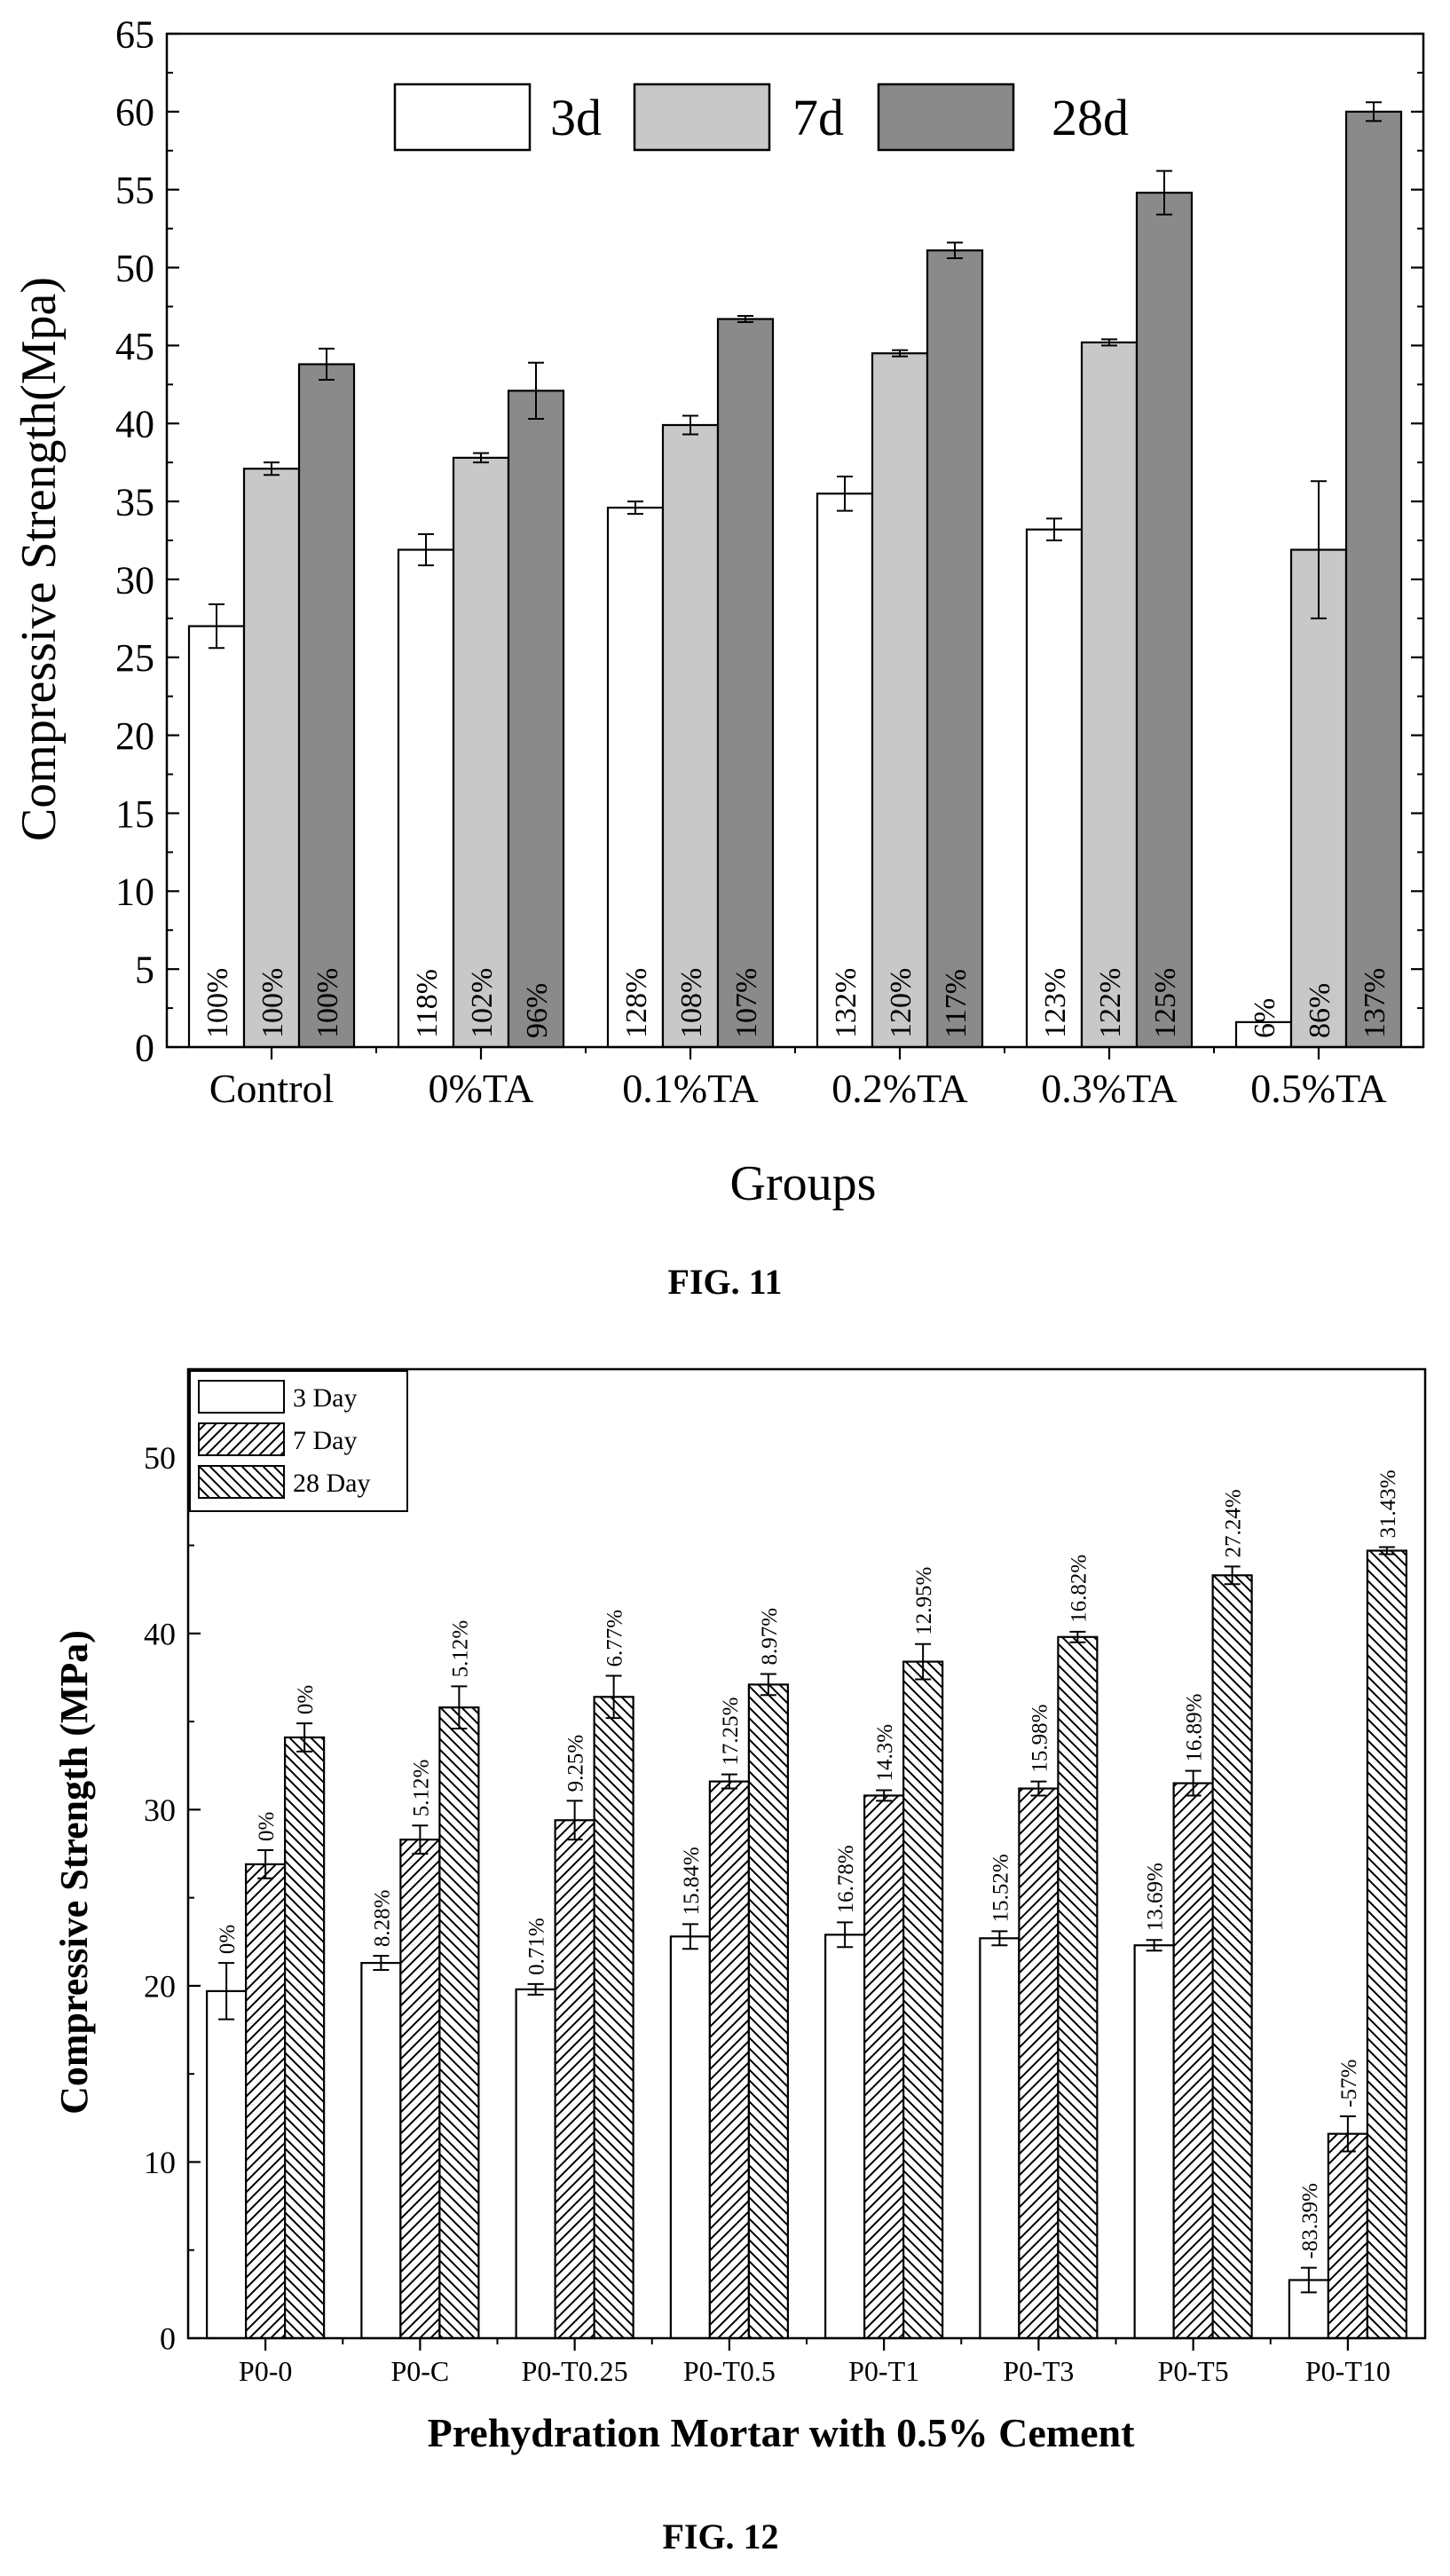  What do you see at coordinates (160, 1458) in the screenshot?
I see `fig12-y-tick-label: 50` at bounding box center [160, 1458].